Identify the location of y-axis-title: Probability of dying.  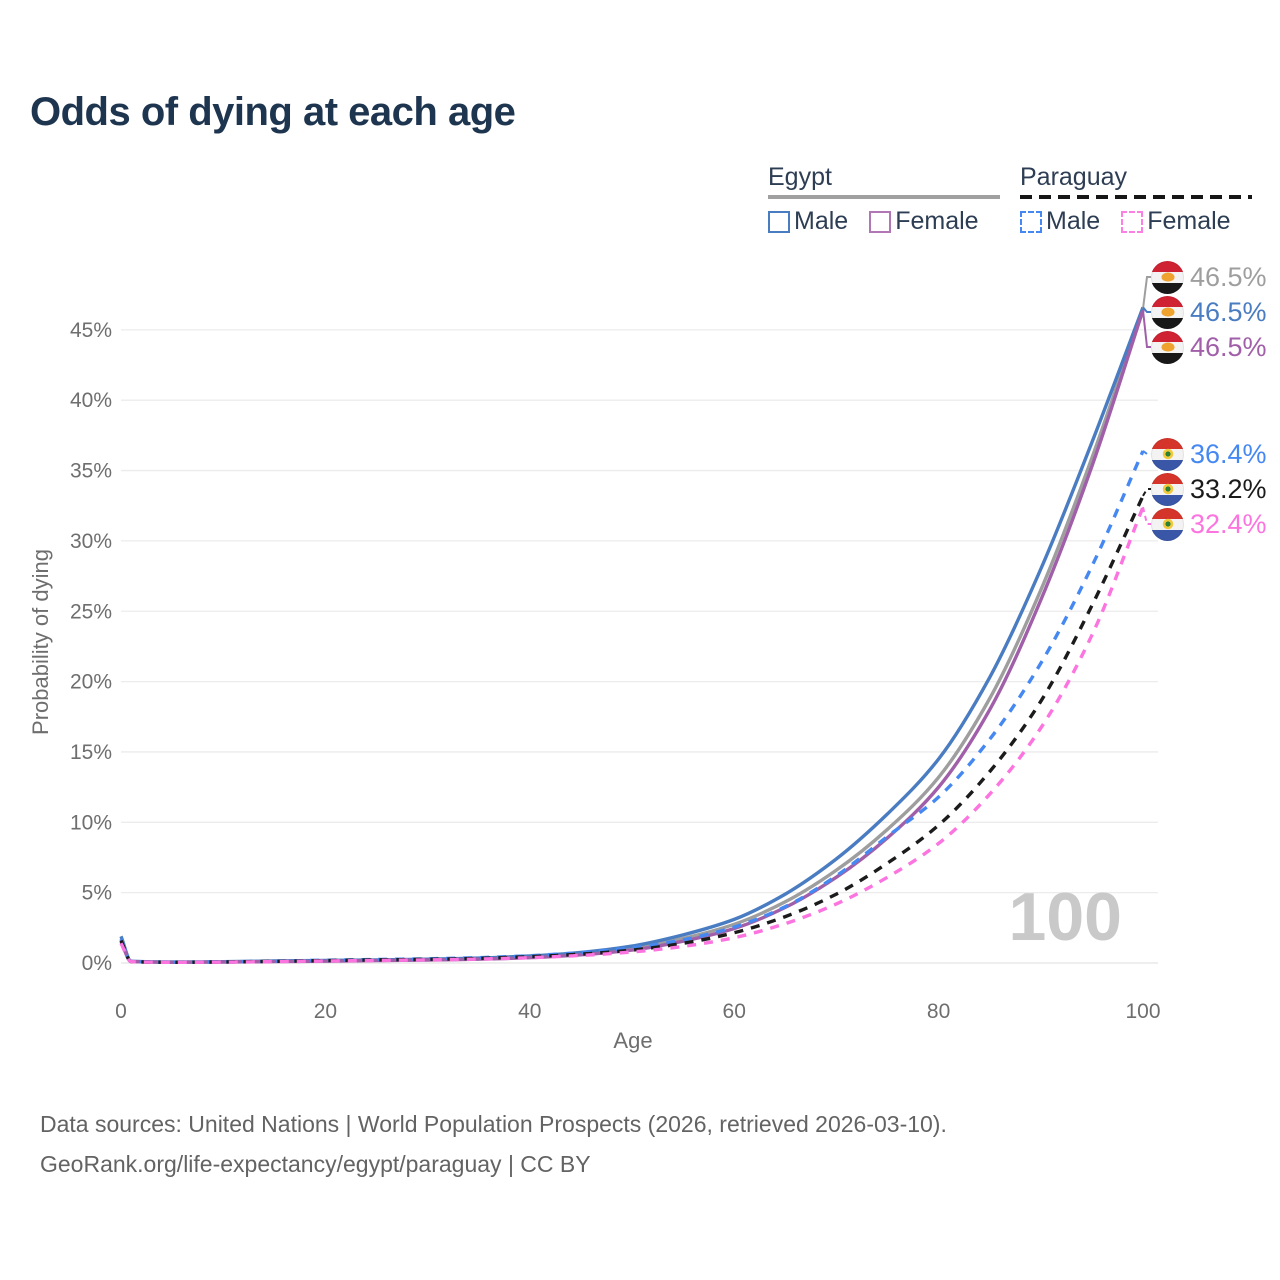
(40, 642).